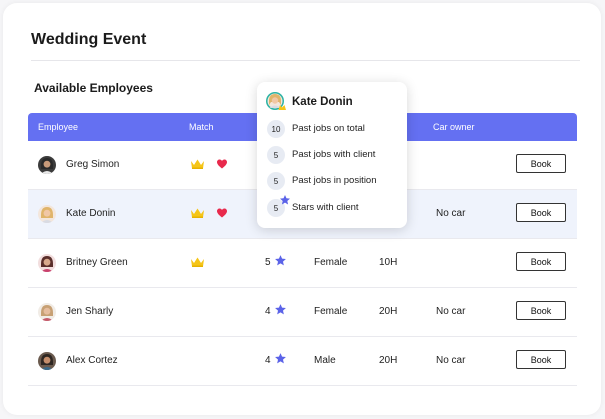 The width and height of the screenshot is (605, 419). Describe the element at coordinates (268, 262) in the screenshot. I see `rating-value: 5` at that location.